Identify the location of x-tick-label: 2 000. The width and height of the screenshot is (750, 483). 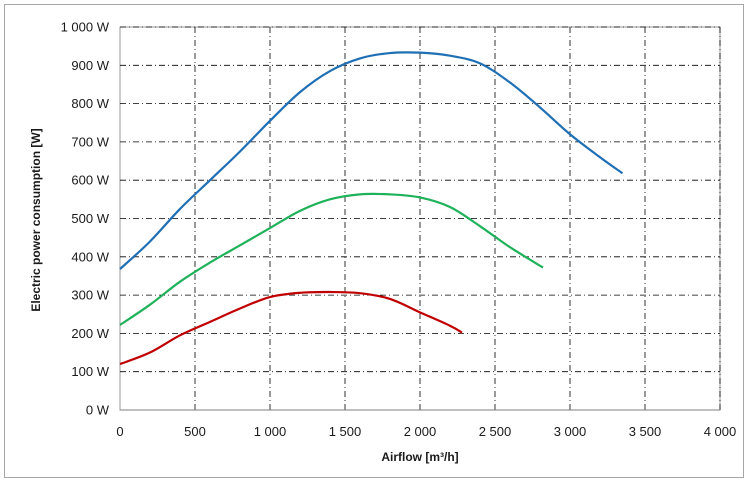
(420, 431).